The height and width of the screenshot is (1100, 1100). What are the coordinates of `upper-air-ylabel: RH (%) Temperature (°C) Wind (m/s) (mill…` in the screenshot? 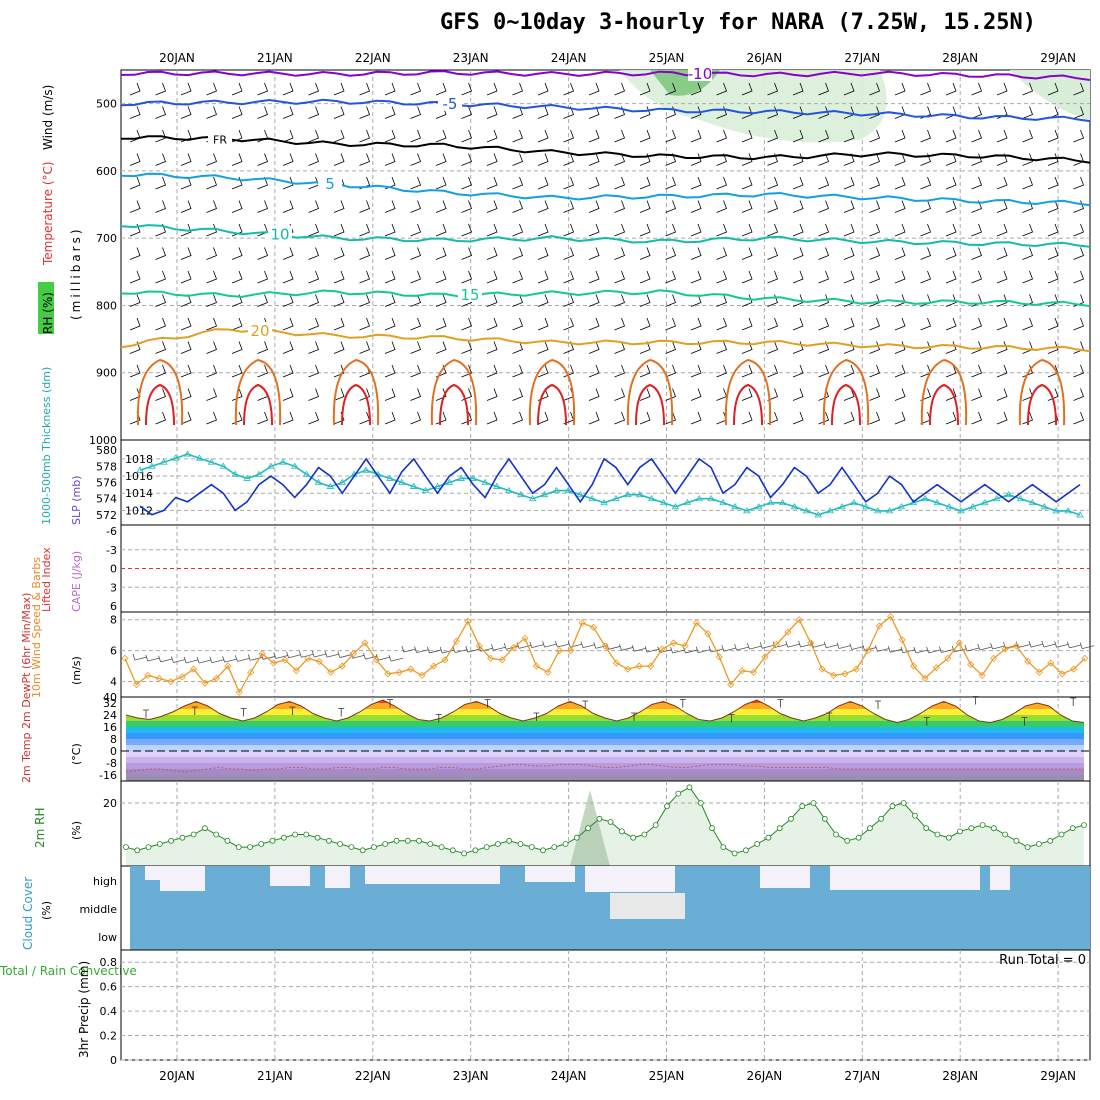 It's located at (60, 209).